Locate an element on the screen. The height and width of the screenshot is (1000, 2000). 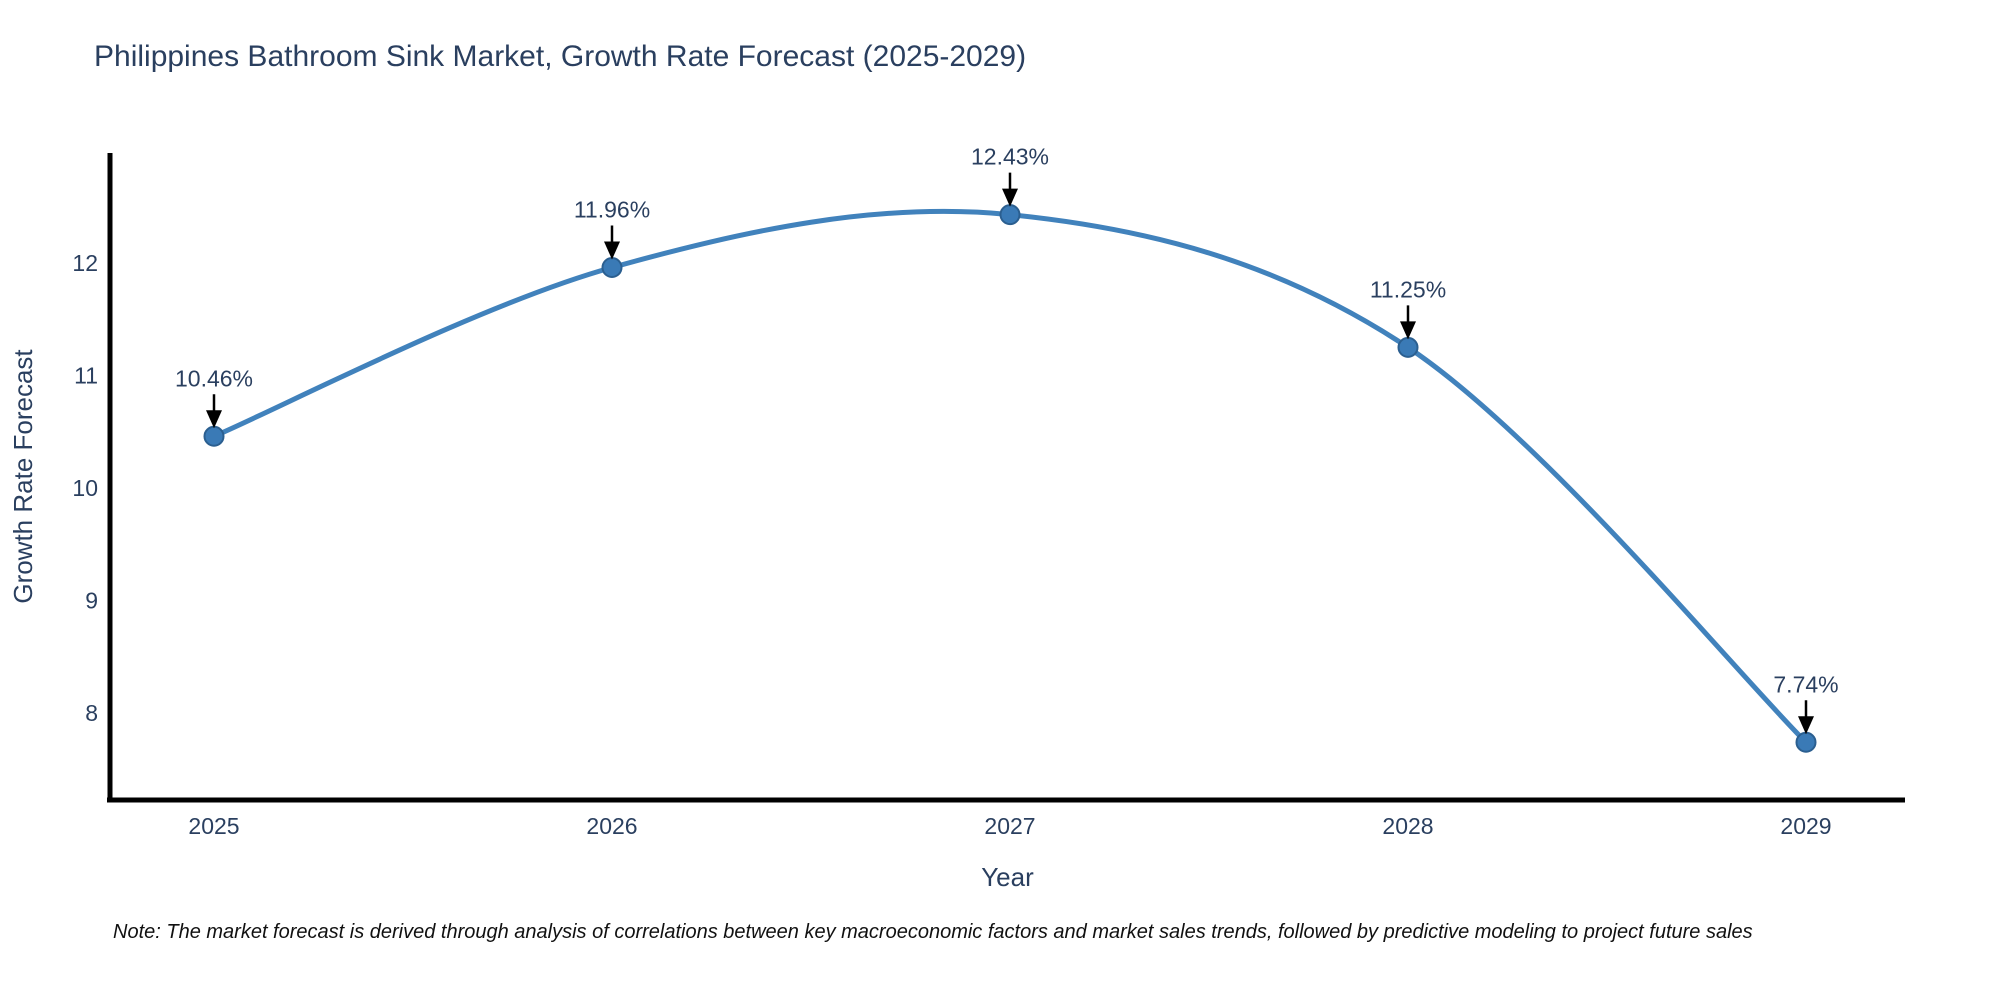
y-tick-label: 9 is located at coordinates (91, 601).